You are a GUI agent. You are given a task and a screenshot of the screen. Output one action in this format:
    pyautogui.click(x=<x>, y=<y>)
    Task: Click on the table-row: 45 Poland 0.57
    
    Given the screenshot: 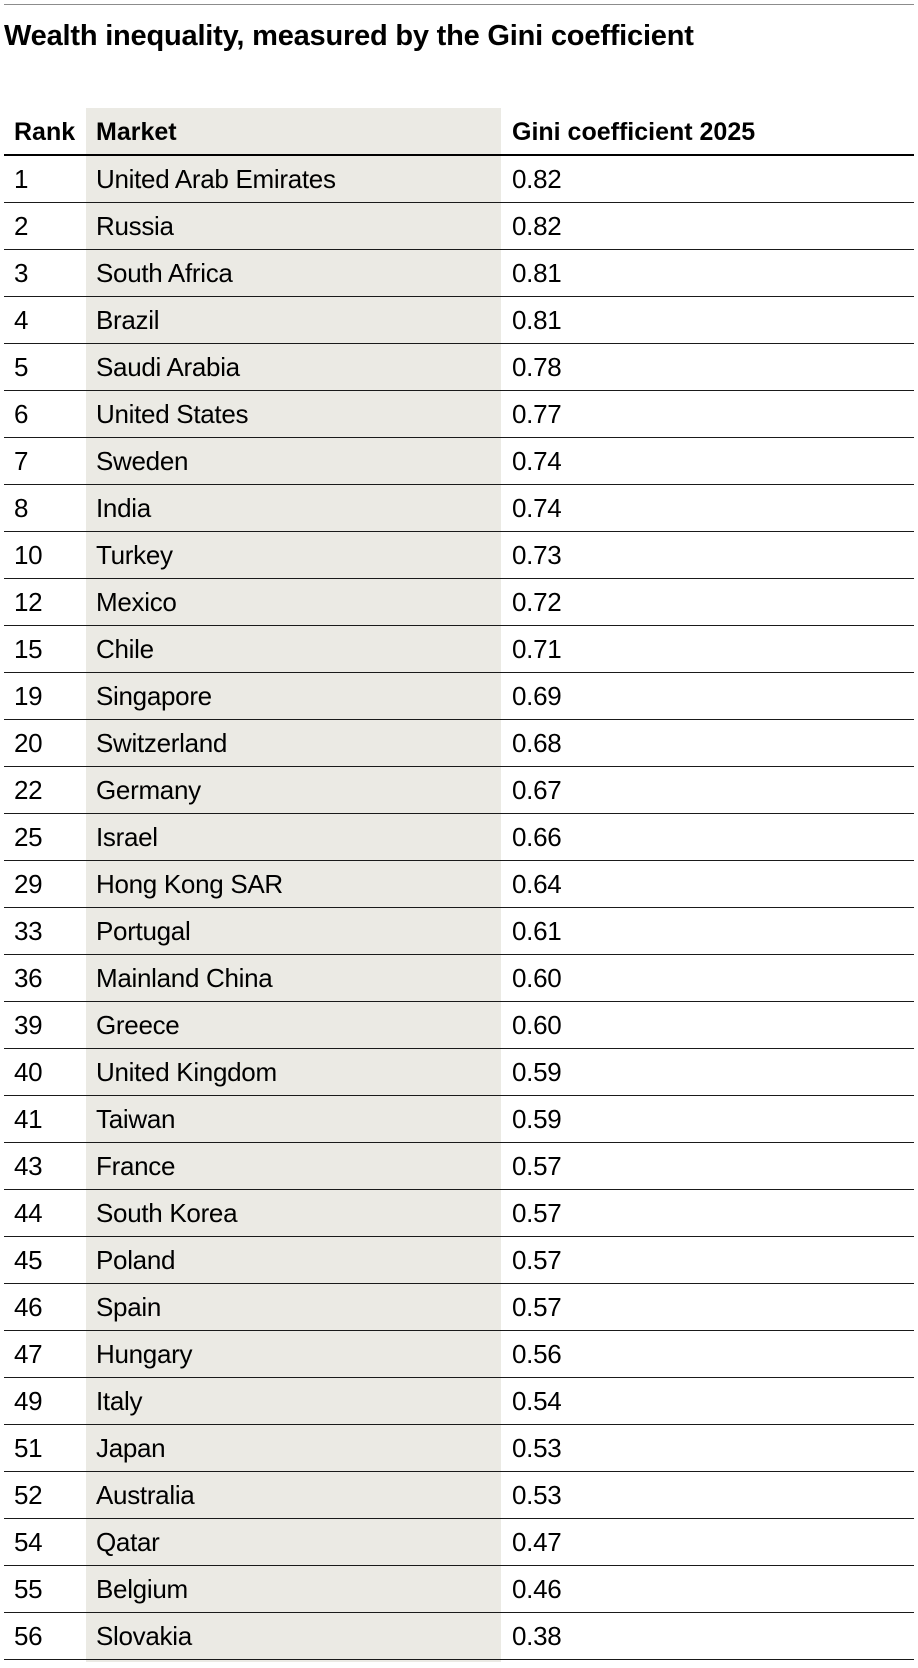 What is the action you would take?
    pyautogui.click(x=459, y=1260)
    